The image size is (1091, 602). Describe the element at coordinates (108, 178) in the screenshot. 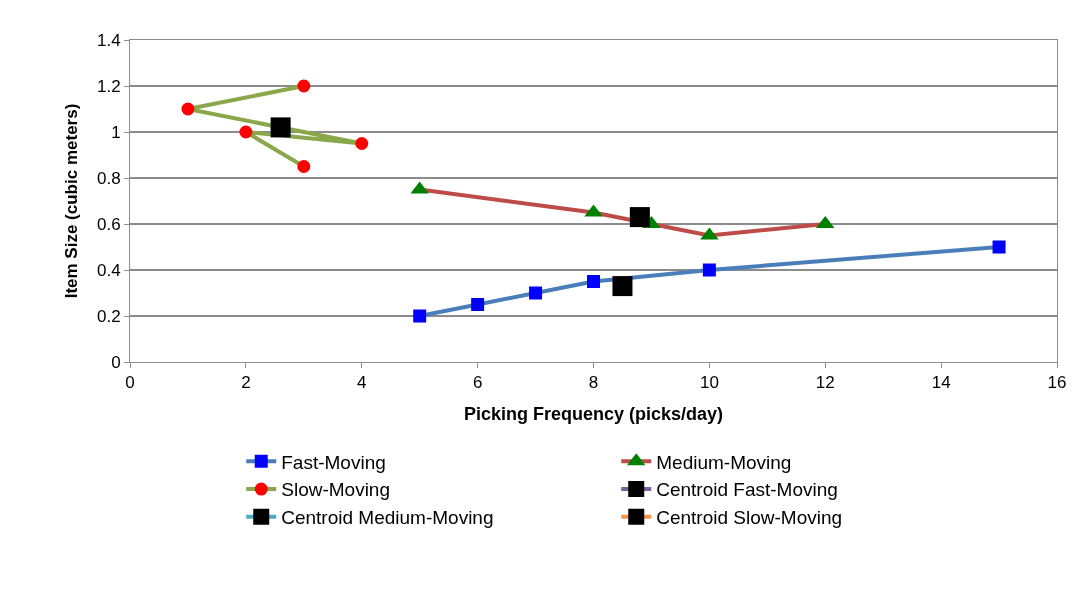

I see `y-tick-label: 0.8` at that location.